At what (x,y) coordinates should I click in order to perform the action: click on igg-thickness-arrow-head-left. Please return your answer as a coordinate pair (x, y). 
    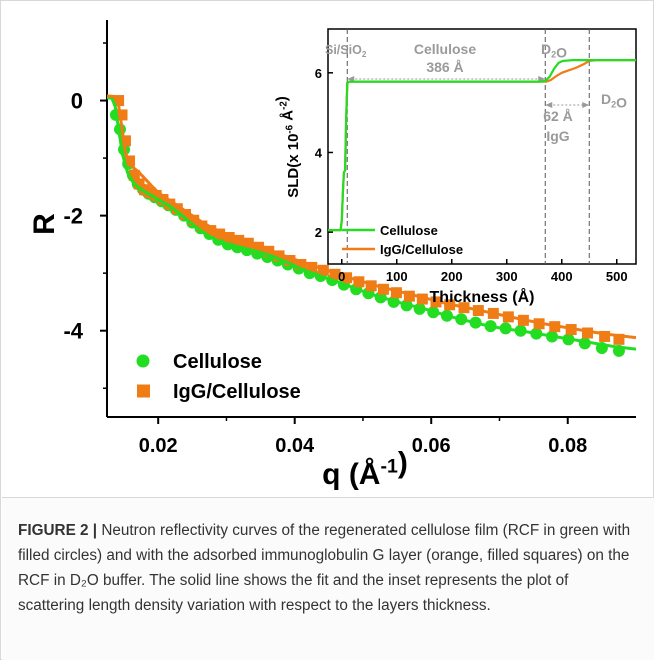
    Looking at the image, I should click on (549, 105).